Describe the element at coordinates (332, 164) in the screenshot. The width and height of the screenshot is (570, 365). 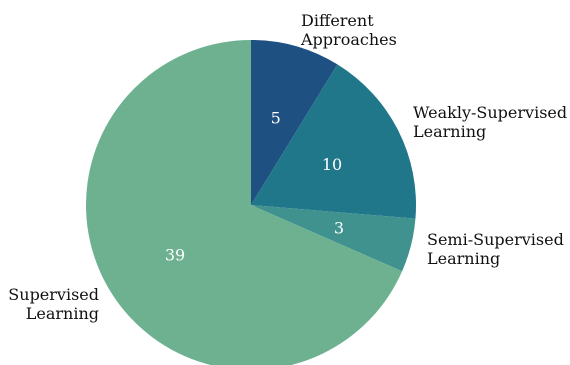
I see `pie-value-label-2: 10` at that location.